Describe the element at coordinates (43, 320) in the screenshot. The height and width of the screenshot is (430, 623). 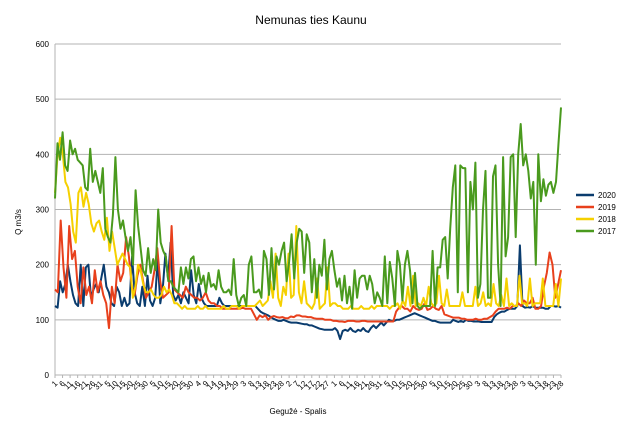
I see `y-tick-label: 100` at that location.